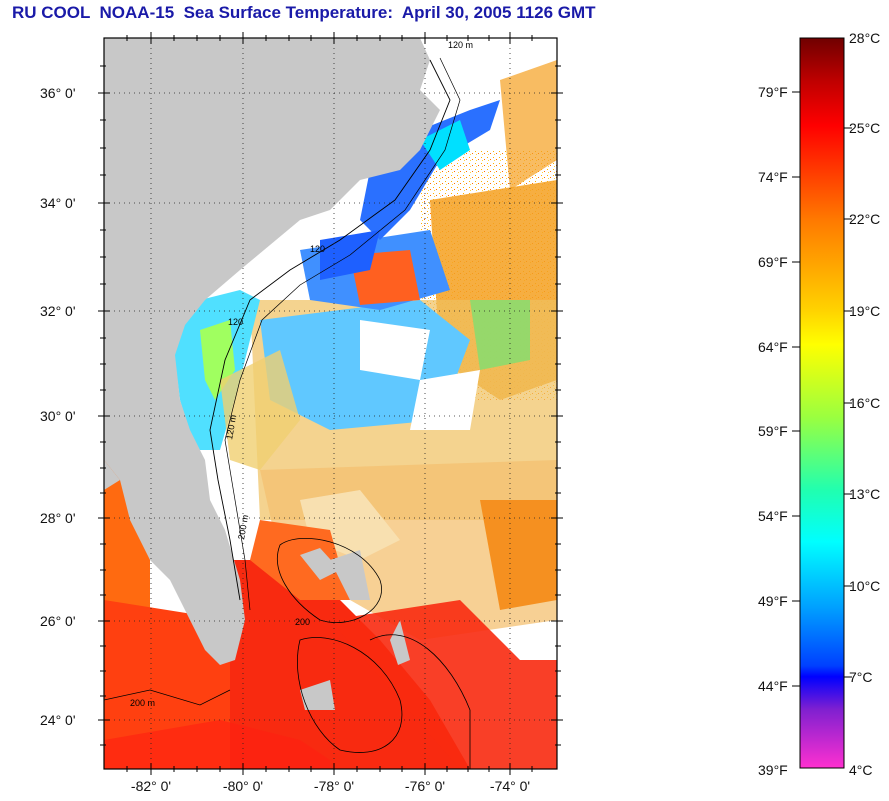  I want to click on colorbar-c-label: 7°C, so click(861, 677).